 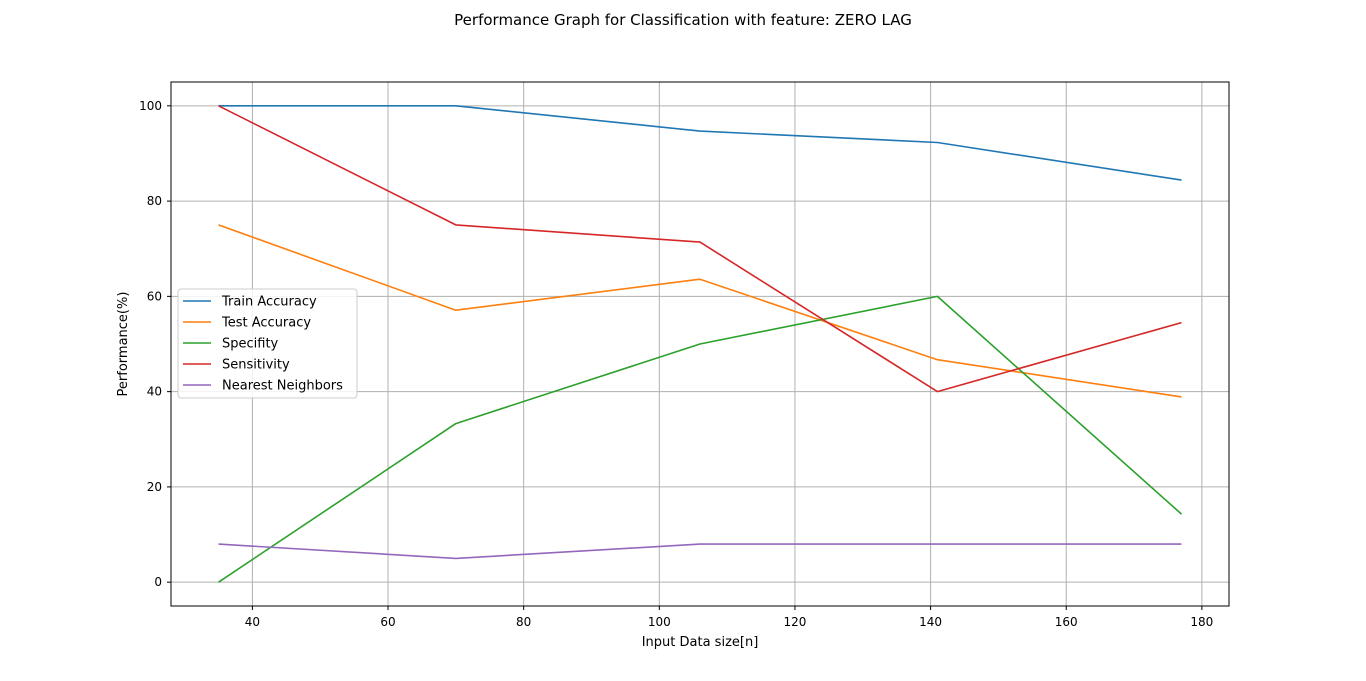 I want to click on legend-label: Train Accuracy, so click(x=269, y=302).